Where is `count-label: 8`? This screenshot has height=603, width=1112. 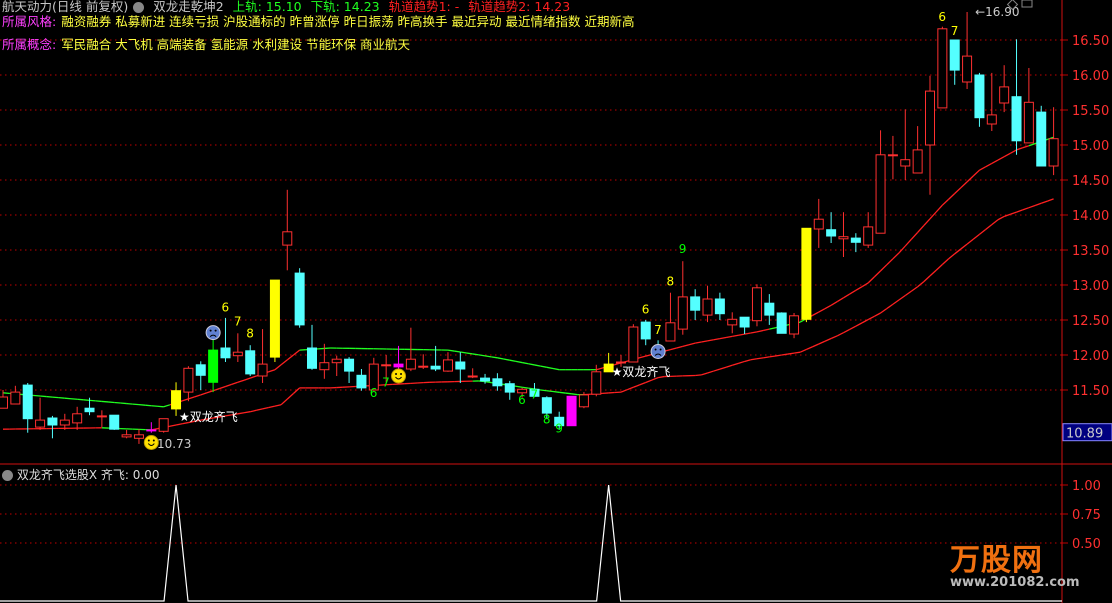 count-label: 8 is located at coordinates (250, 334).